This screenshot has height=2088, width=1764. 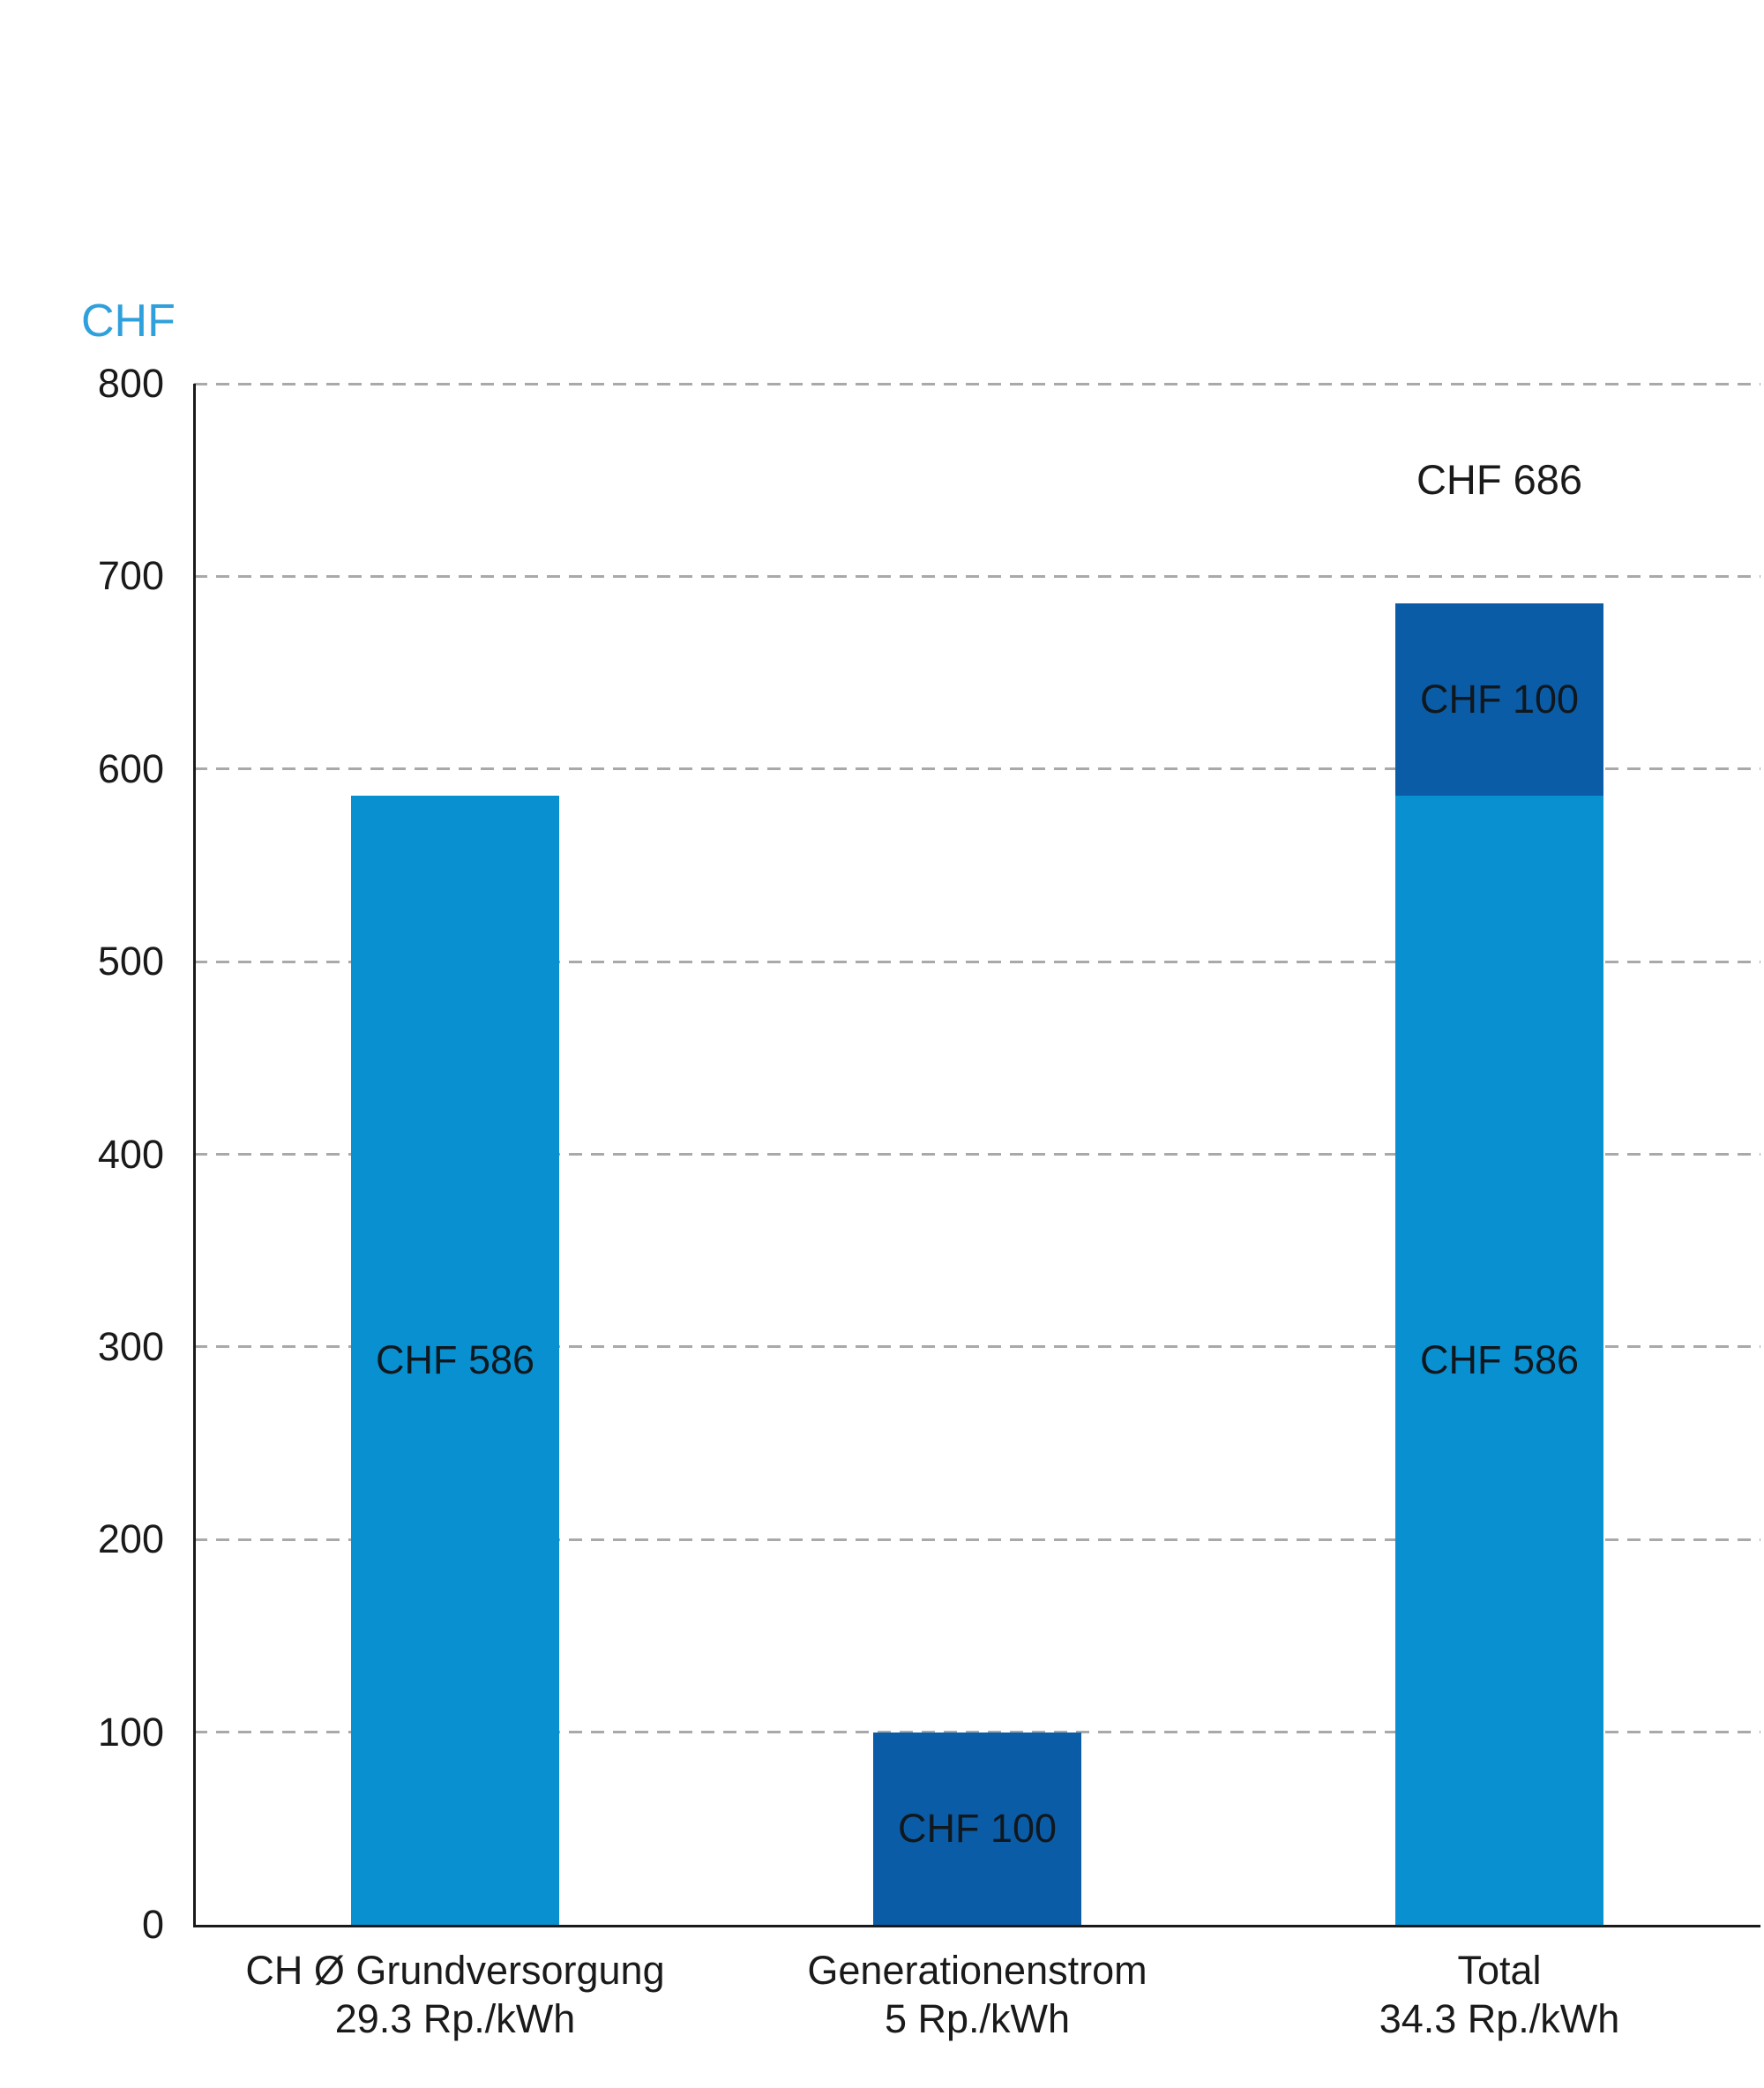 I want to click on category-label-1: CH Ø Grundversorgung 29.3 Rp./kWh, so click(x=455, y=1994).